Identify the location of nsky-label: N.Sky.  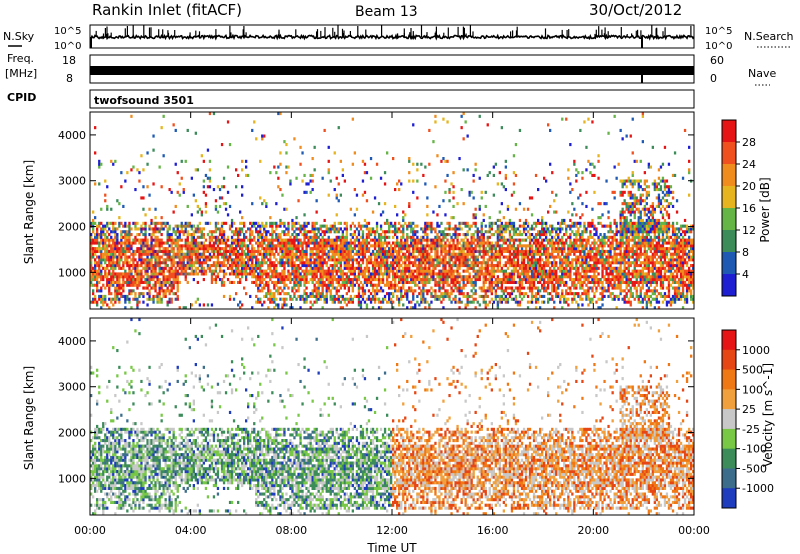
(19, 36).